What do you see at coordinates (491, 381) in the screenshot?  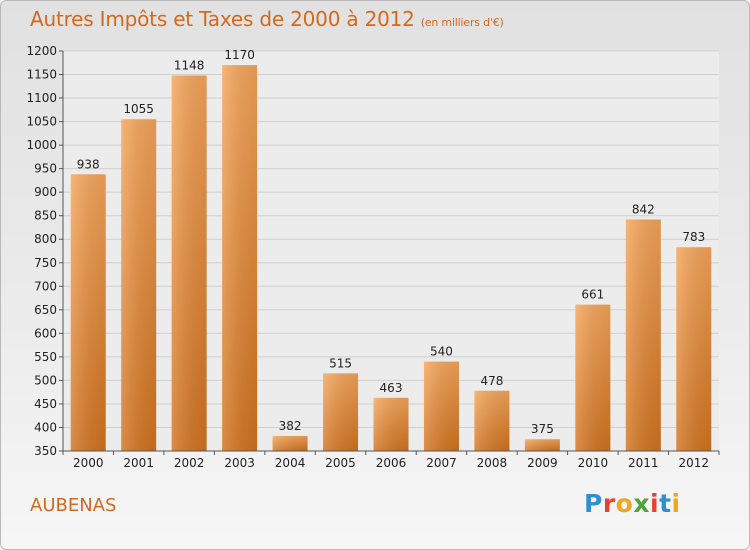 I see `data-label: 478` at bounding box center [491, 381].